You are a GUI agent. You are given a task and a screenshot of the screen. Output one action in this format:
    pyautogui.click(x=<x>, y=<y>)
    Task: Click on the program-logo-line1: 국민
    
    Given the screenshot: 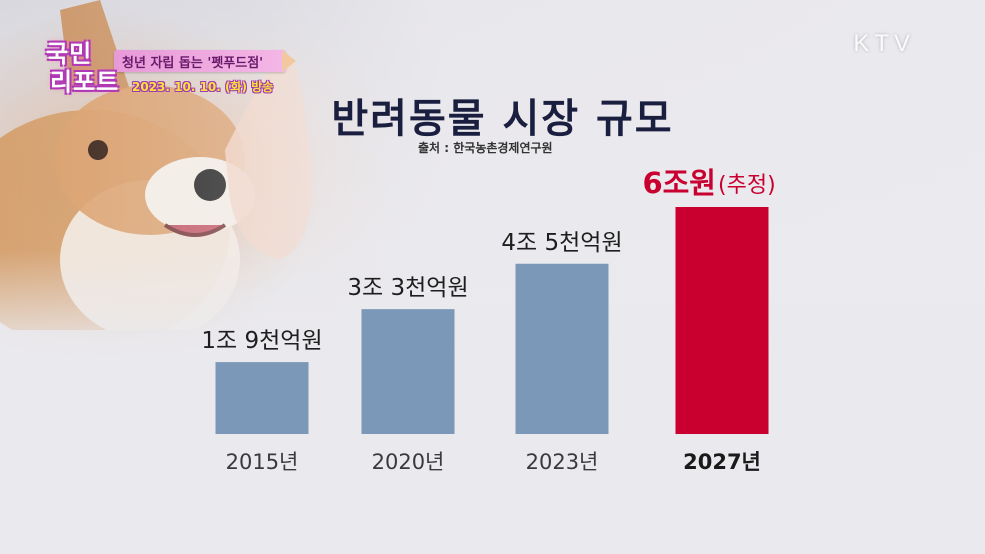 What is the action you would take?
    pyautogui.click(x=69, y=54)
    